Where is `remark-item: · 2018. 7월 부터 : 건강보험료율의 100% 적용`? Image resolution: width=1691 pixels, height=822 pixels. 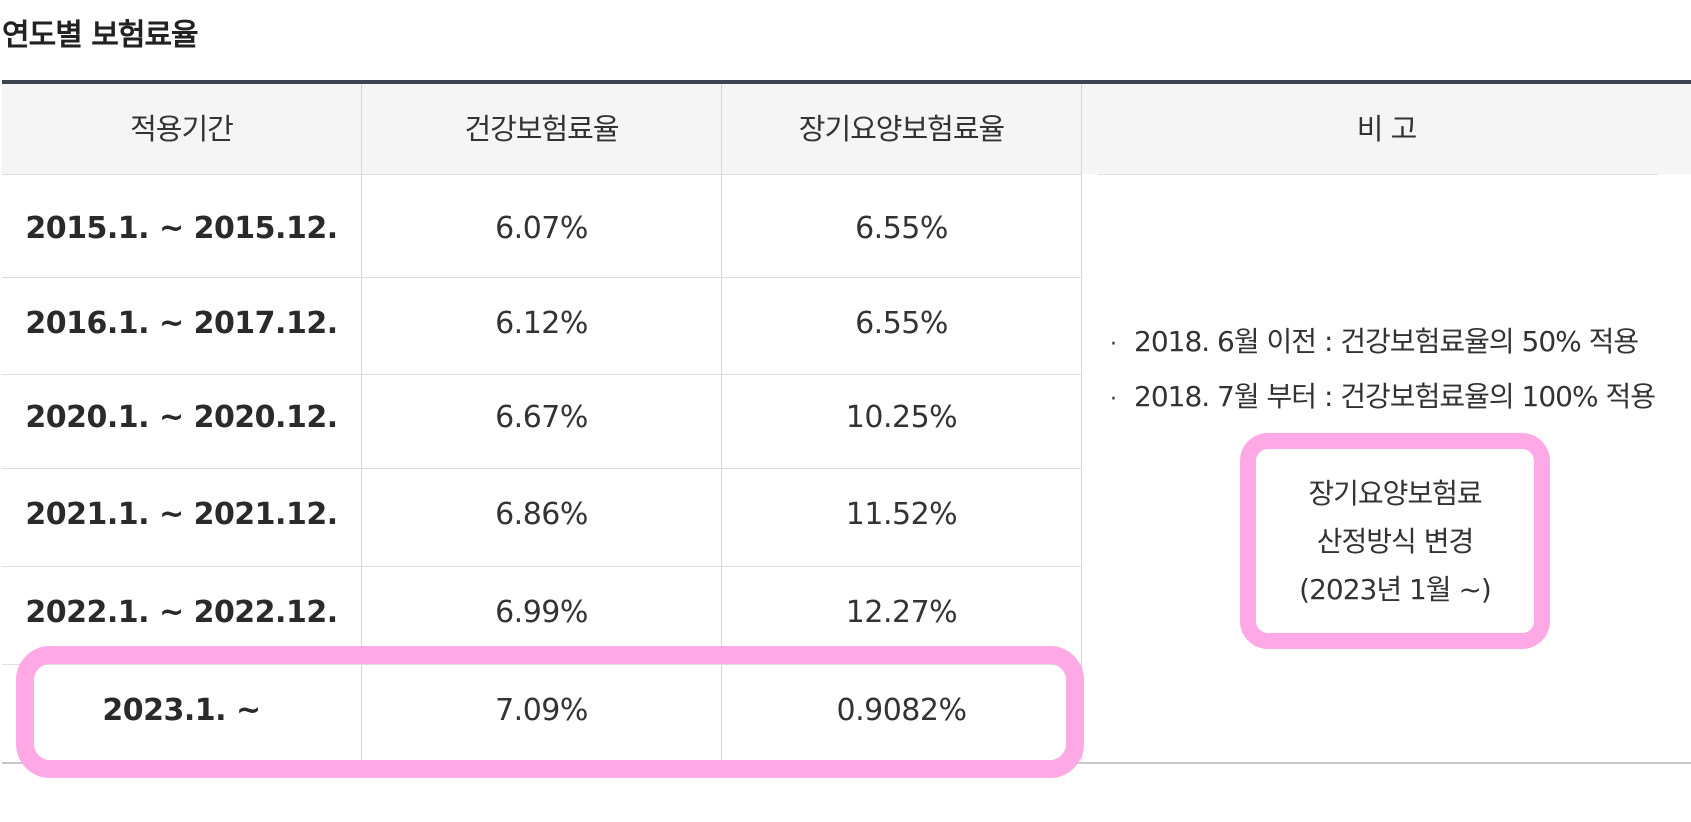
remark-item: · 2018. 7월 부터 : 건강보험료율의 100% 적용 is located at coordinates (1383, 395).